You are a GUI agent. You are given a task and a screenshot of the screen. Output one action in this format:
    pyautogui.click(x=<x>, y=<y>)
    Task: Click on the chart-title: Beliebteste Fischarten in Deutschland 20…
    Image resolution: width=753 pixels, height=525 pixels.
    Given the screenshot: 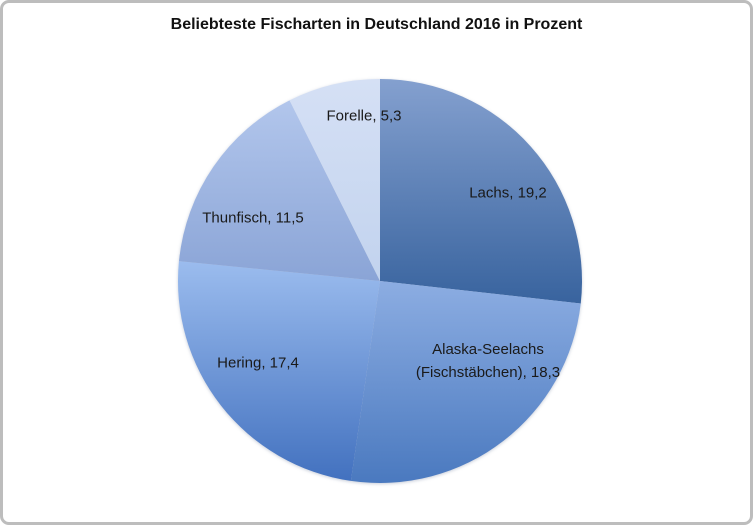 What is the action you would take?
    pyautogui.click(x=376, y=24)
    